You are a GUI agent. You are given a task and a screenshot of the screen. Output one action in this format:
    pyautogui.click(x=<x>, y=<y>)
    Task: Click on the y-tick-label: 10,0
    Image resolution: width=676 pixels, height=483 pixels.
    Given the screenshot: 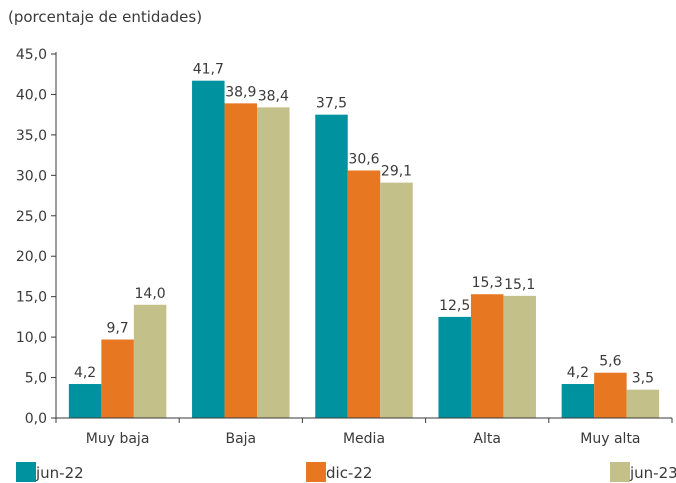 What is the action you would take?
    pyautogui.click(x=31, y=338)
    